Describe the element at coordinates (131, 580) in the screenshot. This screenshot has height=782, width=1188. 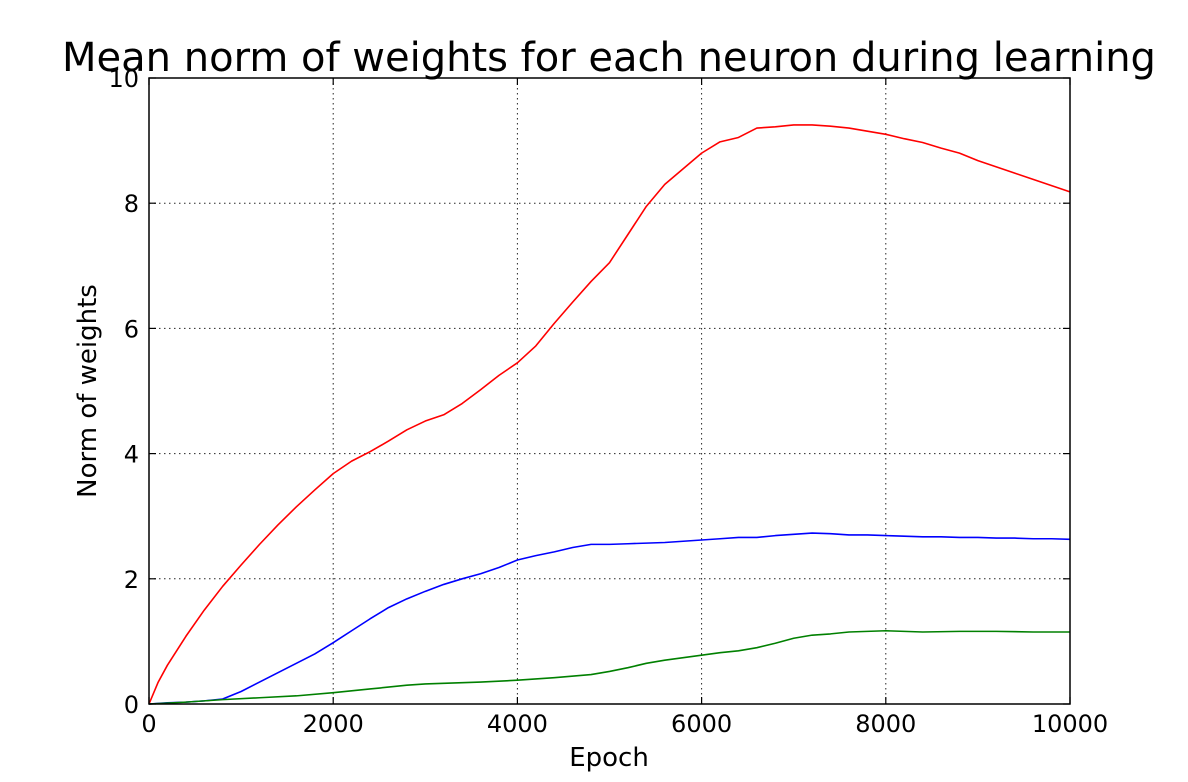
I see `y-tick-label: 2` at that location.